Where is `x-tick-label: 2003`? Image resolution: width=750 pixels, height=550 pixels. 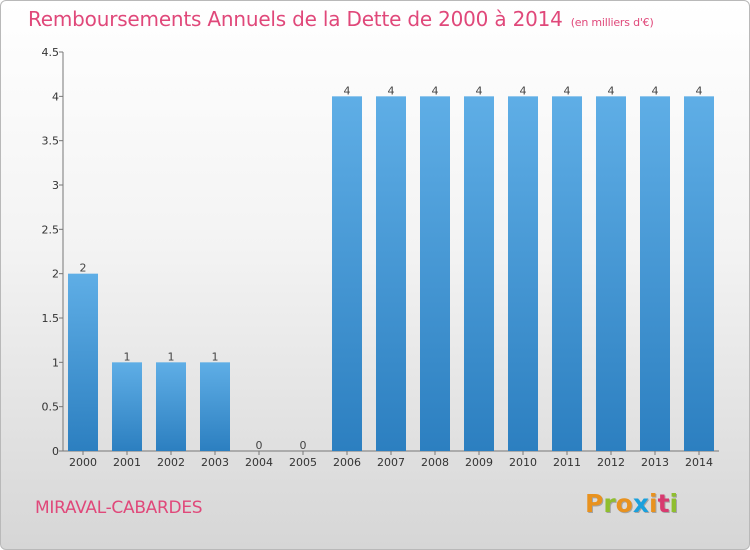
x-tick-label: 2003 is located at coordinates (215, 462).